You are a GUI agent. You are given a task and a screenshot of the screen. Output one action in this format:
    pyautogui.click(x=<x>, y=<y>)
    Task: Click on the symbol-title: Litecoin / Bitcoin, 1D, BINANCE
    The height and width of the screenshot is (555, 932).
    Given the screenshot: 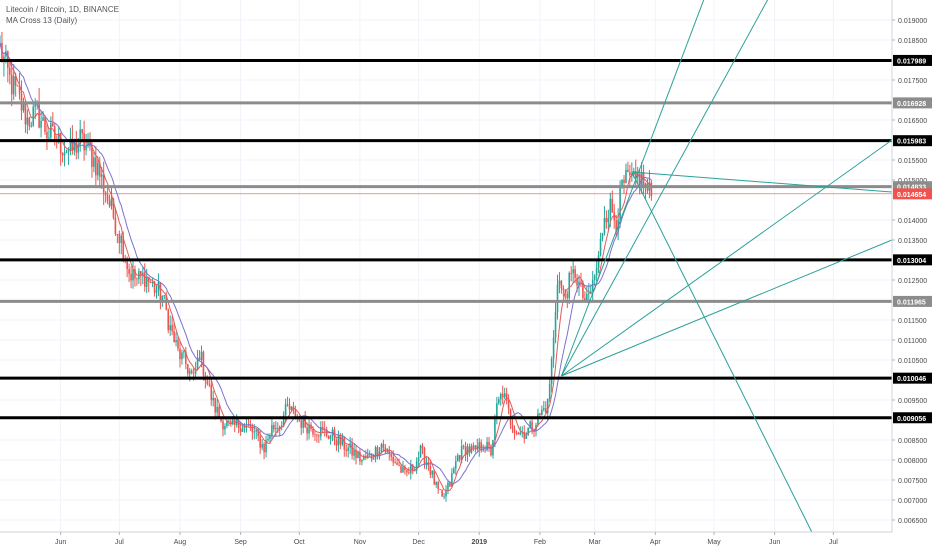 What is the action you would take?
    pyautogui.click(x=62, y=9)
    